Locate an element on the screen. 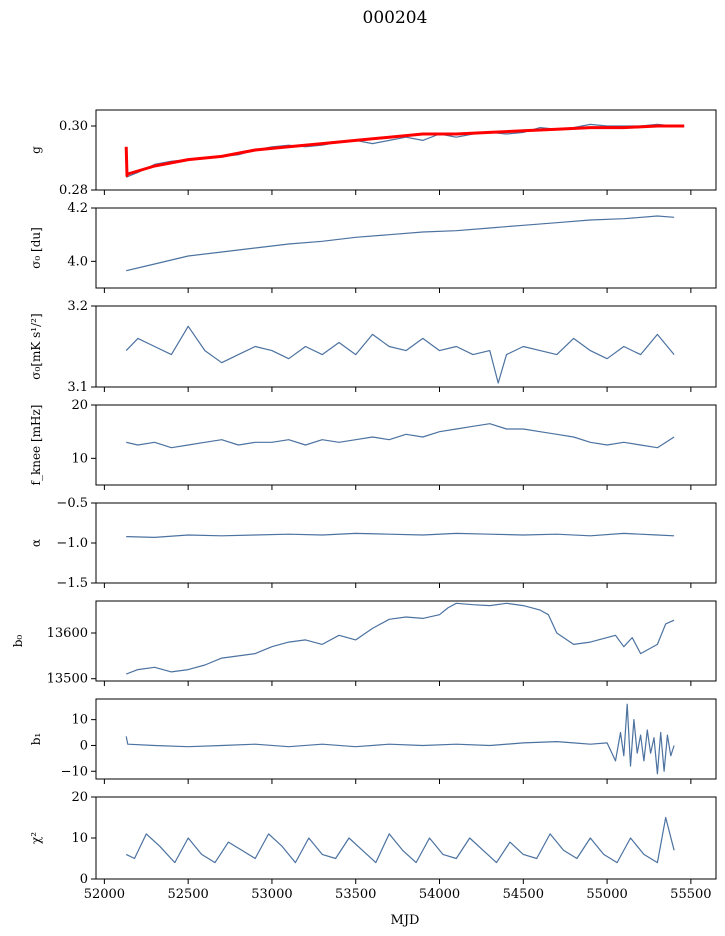 The width and height of the screenshot is (725, 936). y-tick-label: −0.5 is located at coordinates (72, 503).